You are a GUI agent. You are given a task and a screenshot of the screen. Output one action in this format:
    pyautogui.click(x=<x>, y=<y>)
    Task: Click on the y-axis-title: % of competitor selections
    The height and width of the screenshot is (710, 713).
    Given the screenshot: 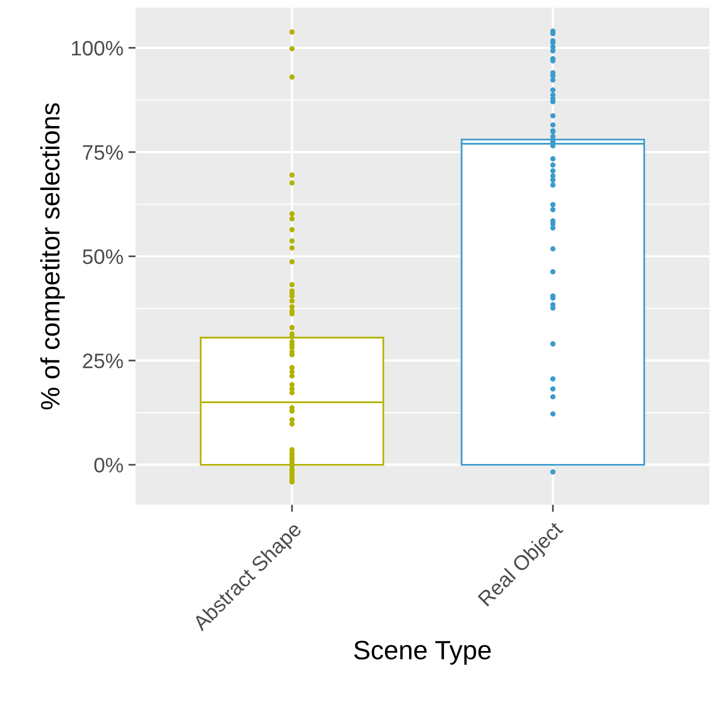 What is the action you would take?
    pyautogui.click(x=52, y=256)
    